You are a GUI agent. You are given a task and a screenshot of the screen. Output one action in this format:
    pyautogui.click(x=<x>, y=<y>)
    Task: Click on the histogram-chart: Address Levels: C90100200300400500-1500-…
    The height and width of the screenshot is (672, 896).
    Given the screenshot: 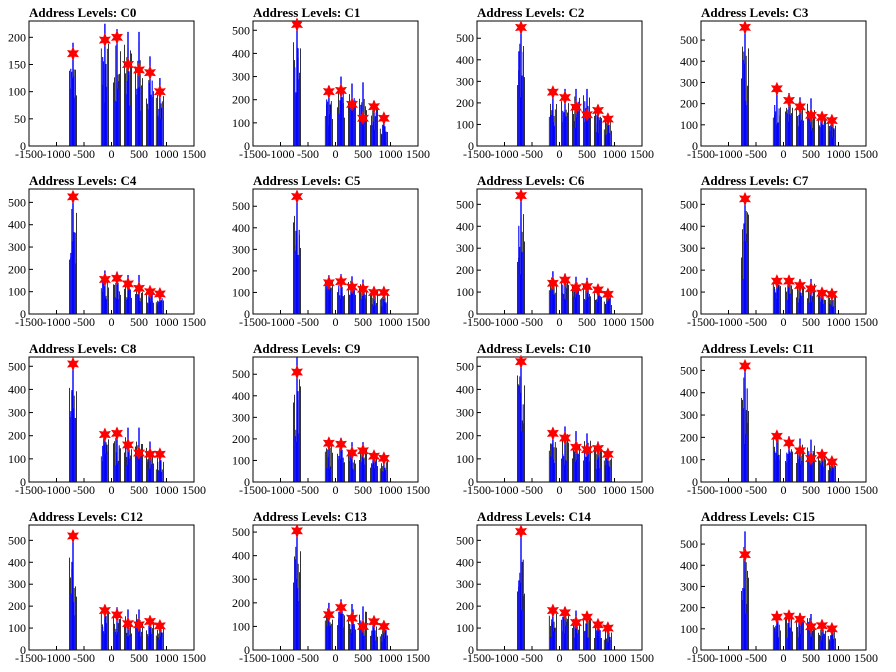 What is the action you would take?
    pyautogui.click(x=331, y=419)
    